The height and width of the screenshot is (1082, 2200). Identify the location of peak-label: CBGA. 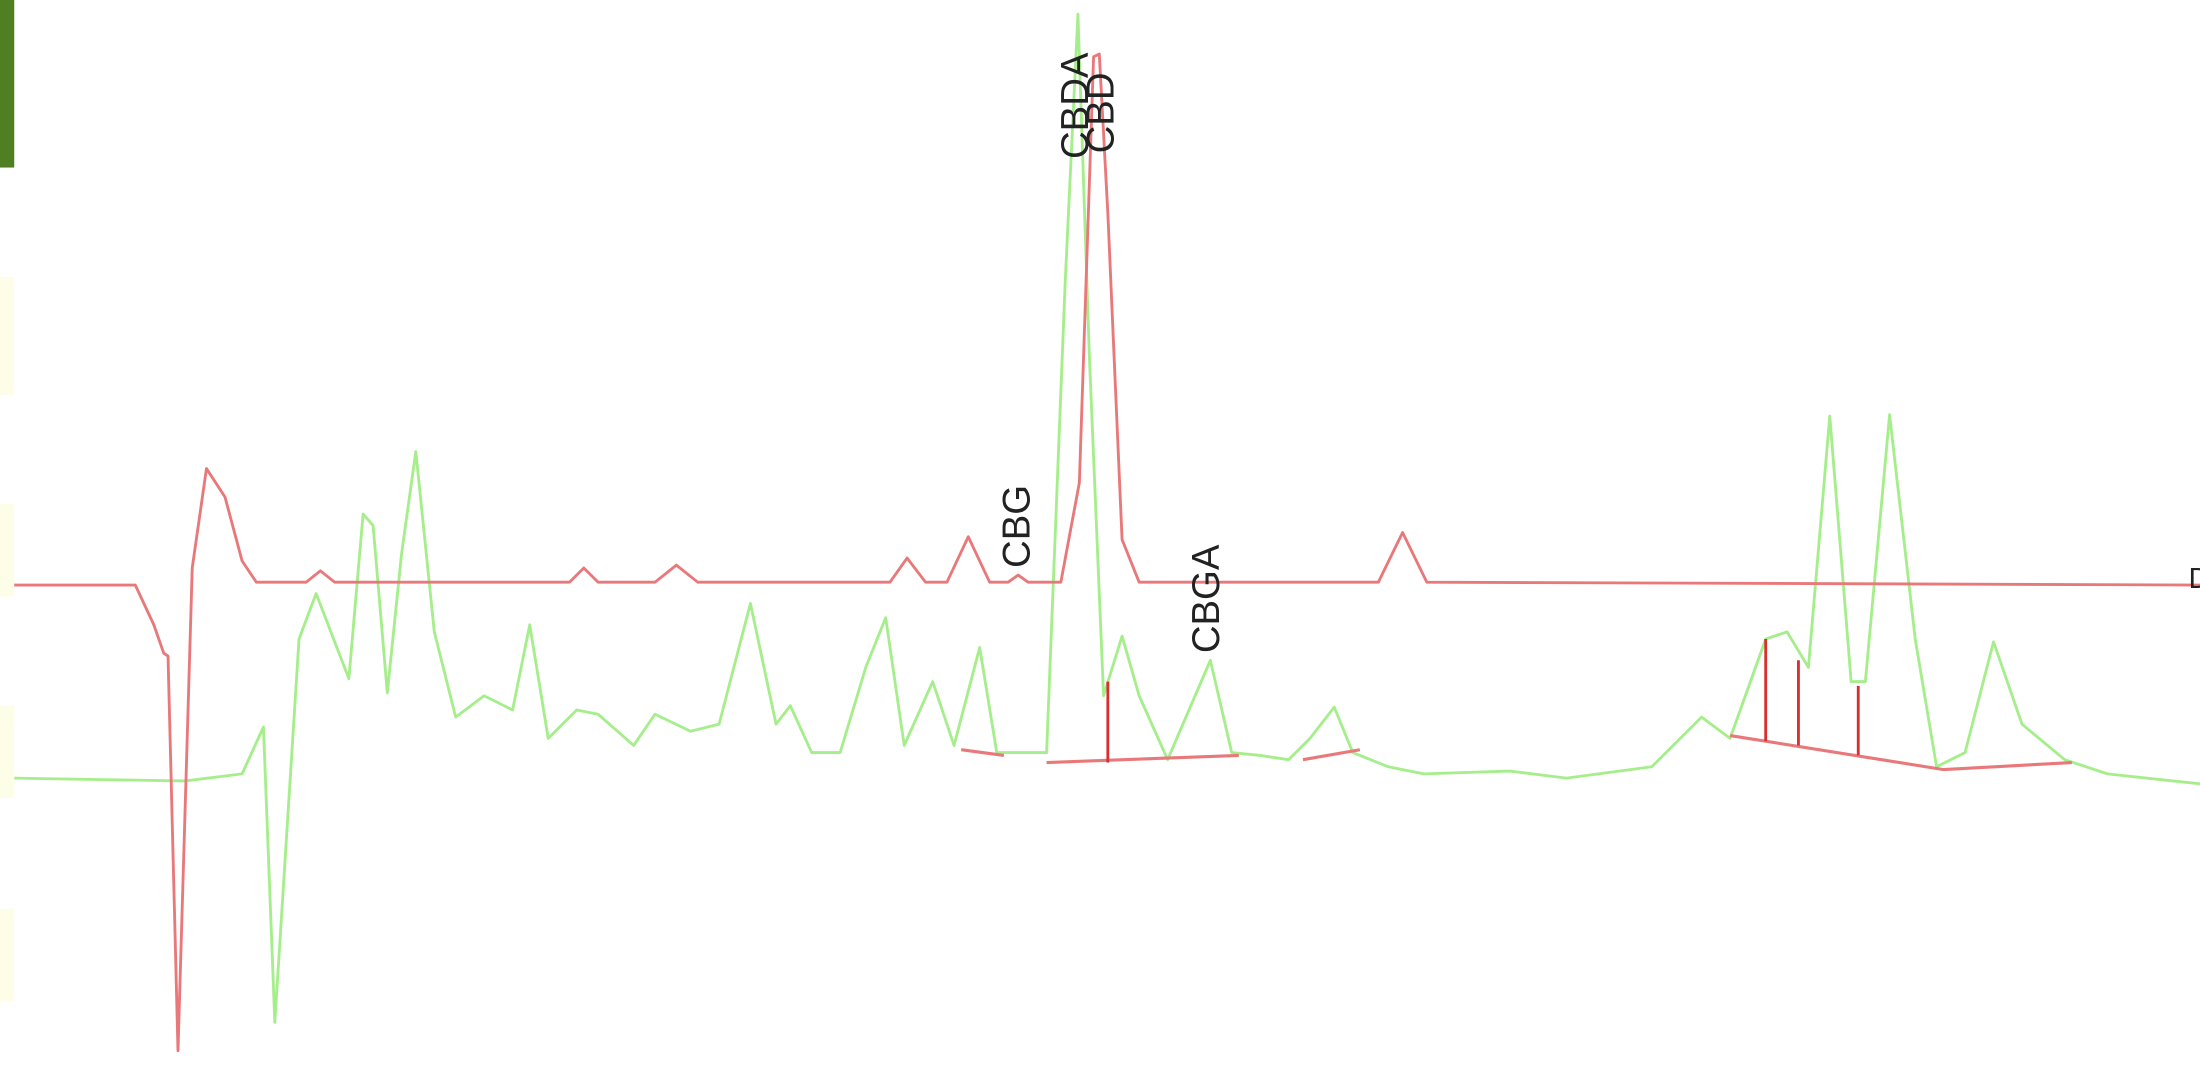
(1206, 598).